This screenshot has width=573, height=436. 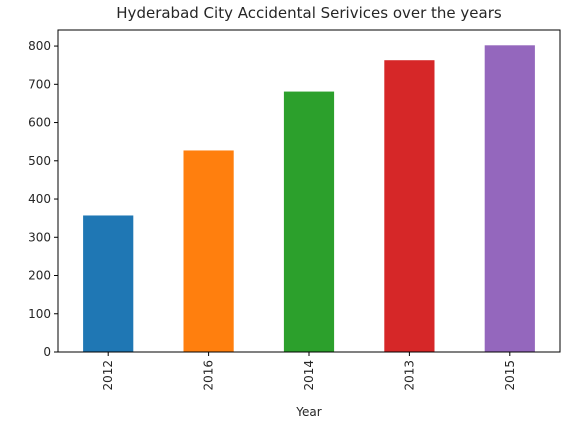 What do you see at coordinates (509, 199) in the screenshot?
I see `bar-2015` at bounding box center [509, 199].